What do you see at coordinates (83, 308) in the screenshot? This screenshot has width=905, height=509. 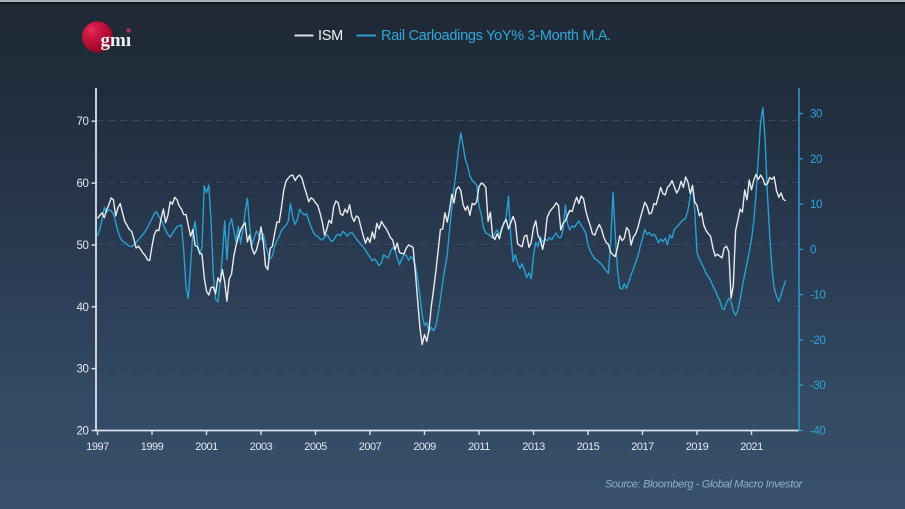 I see `svg-text: 40` at bounding box center [83, 308].